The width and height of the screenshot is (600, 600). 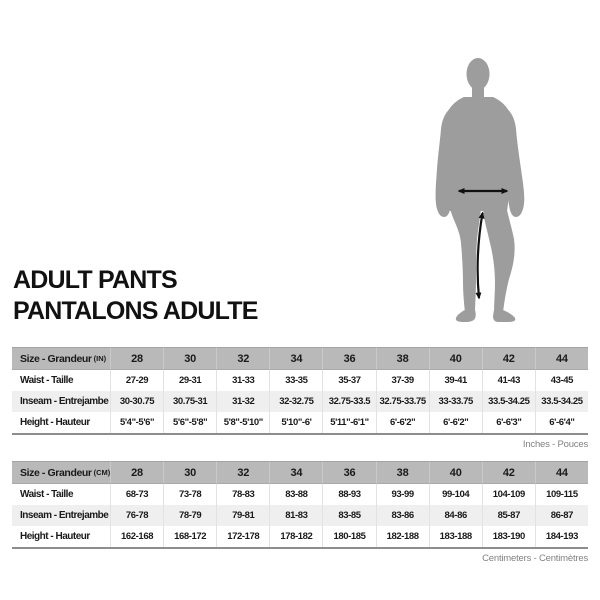 I want to click on value-cell: 182-188, so click(x=402, y=536).